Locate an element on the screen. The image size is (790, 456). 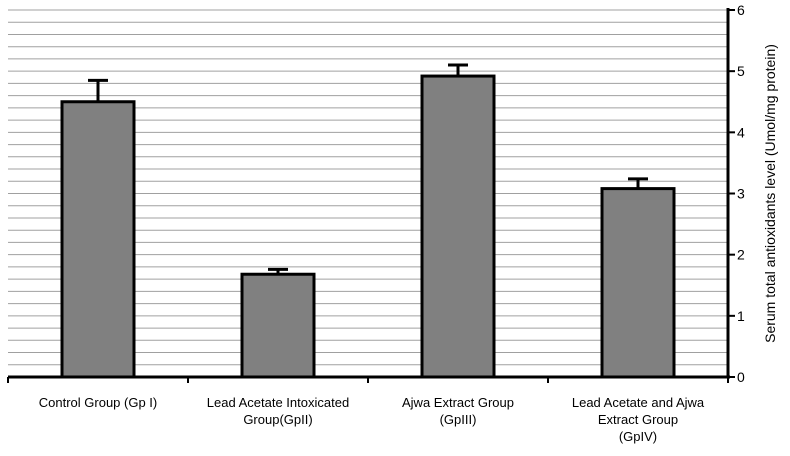
category-label: Lead Acetate Intoxicated Group(GpII) is located at coordinates (278, 411).